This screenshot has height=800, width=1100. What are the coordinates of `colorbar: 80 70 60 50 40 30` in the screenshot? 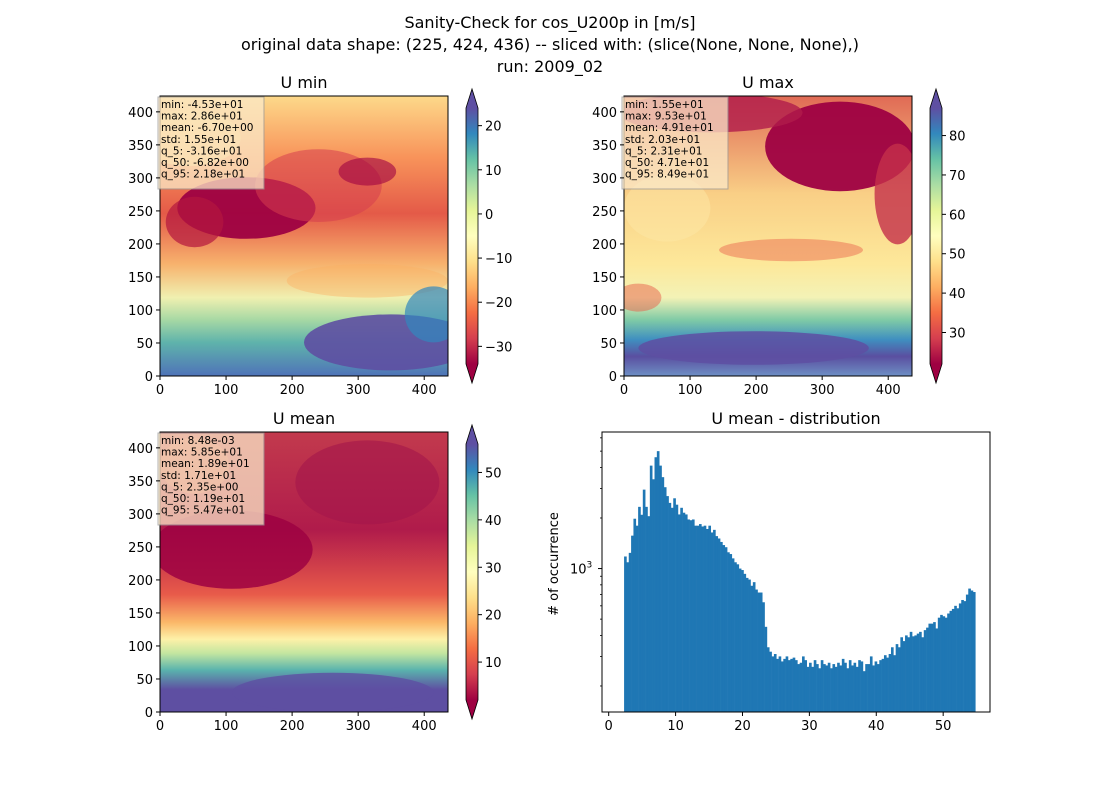 It's located at (947, 236).